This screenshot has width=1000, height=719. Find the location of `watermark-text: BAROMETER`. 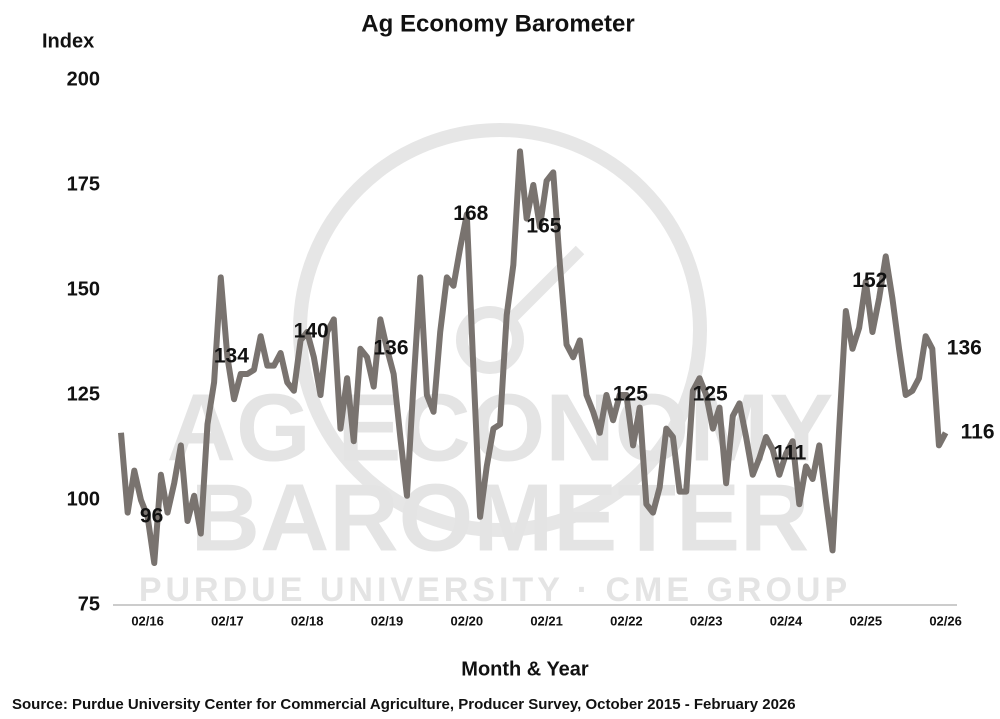

watermark-text: BAROMETER is located at coordinates (500, 517).